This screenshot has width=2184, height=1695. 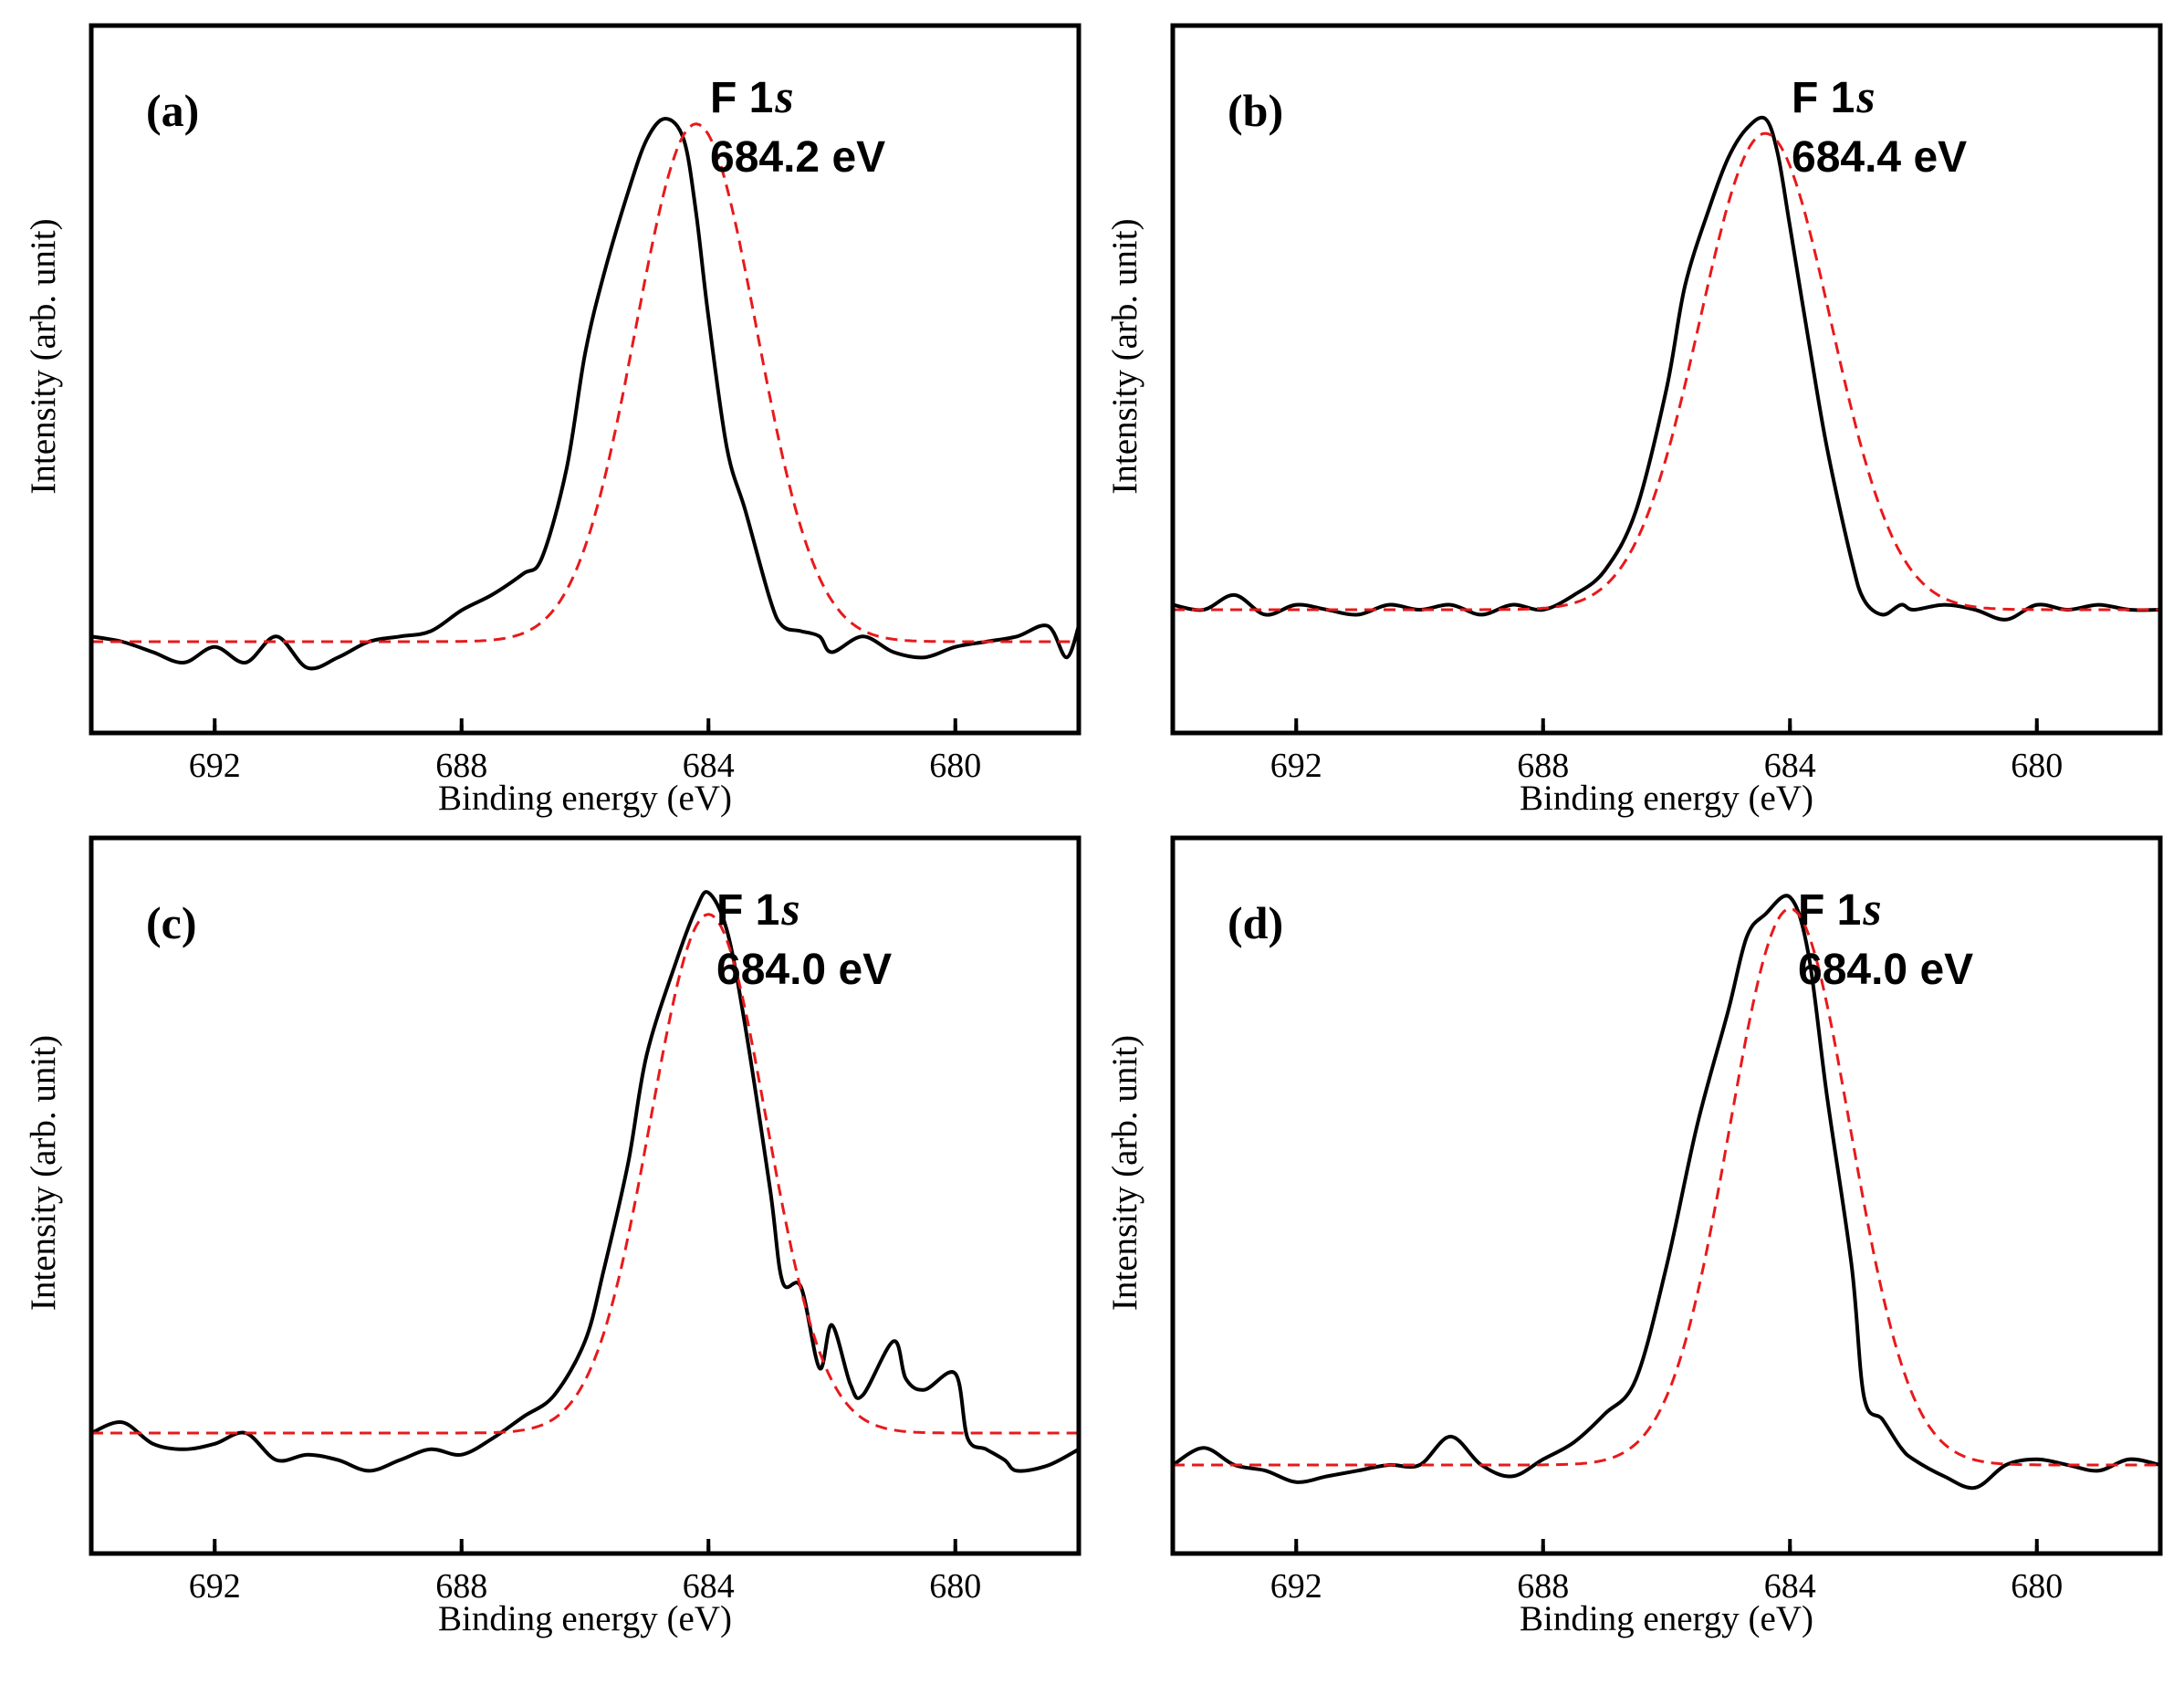 I want to click on panel-label: (b), so click(x=1255, y=110).